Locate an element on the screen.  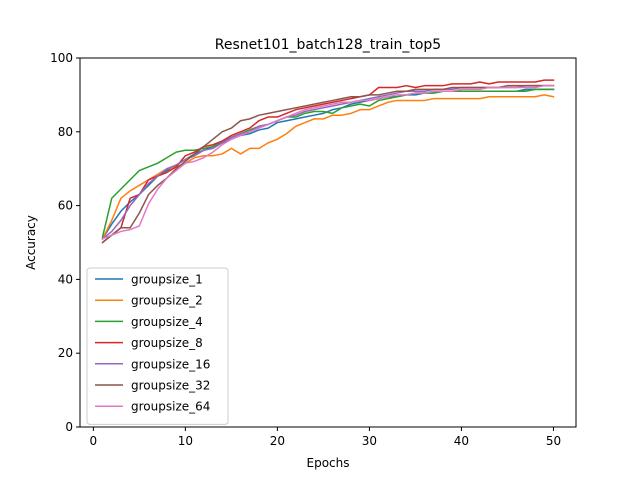
y-tick-label: 80 is located at coordinates (65, 132).